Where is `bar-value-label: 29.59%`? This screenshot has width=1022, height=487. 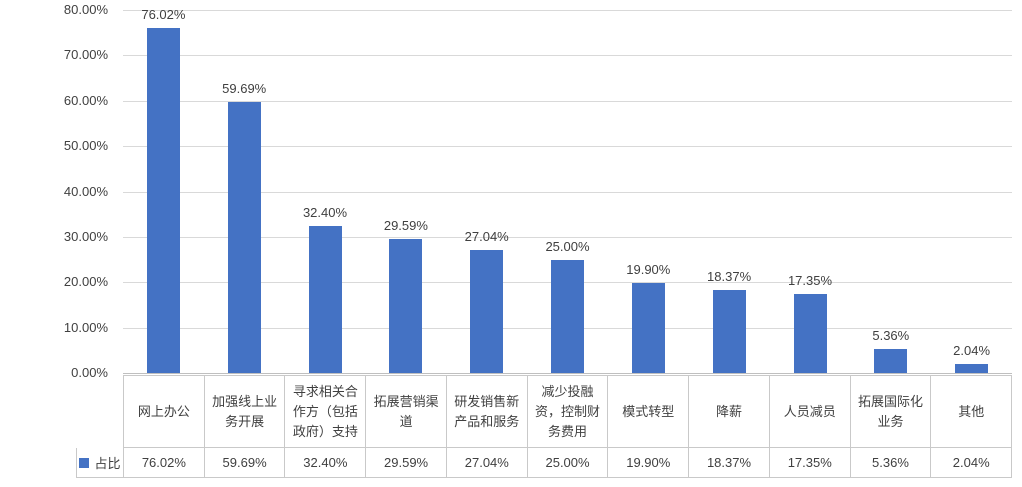 bar-value-label: 29.59% is located at coordinates (405, 225).